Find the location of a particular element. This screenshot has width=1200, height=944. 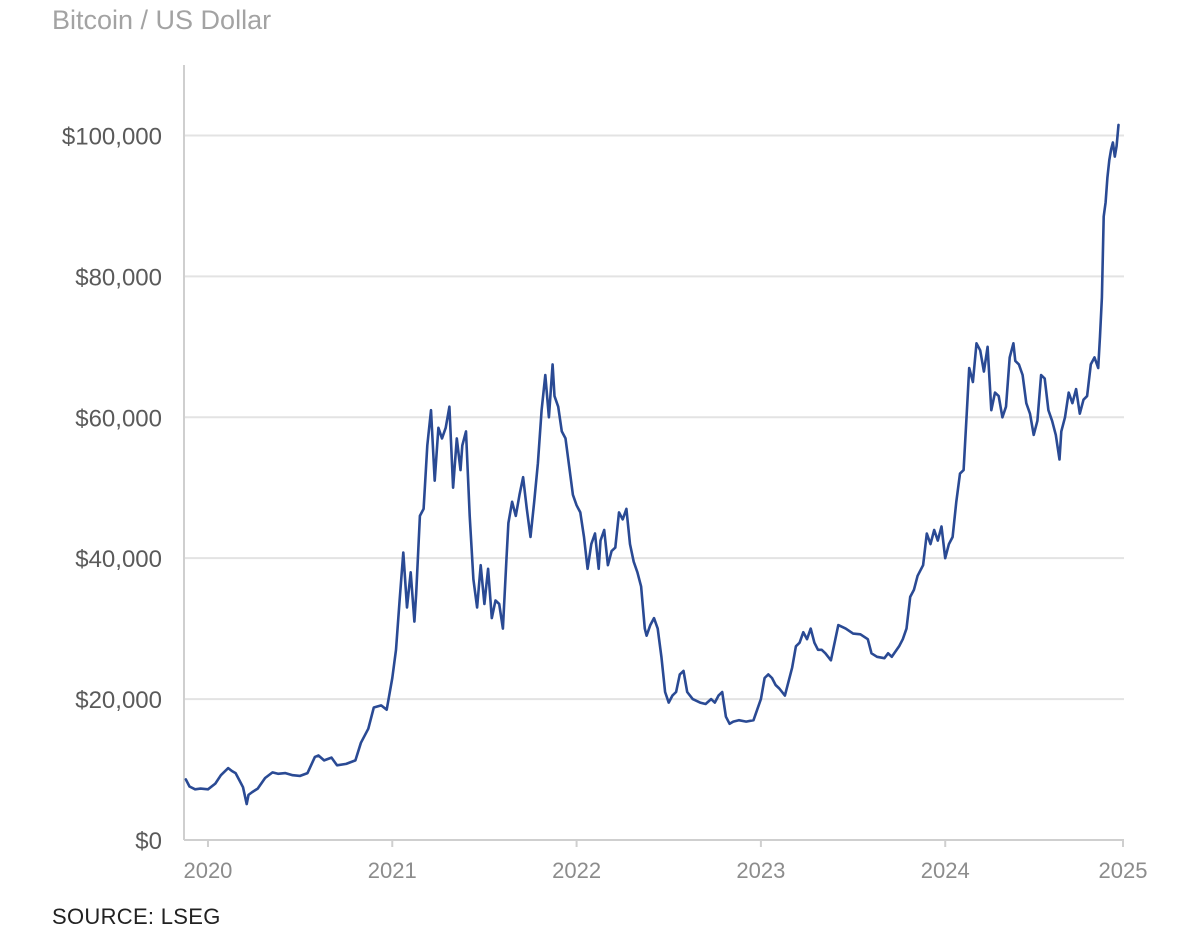

x-tick-labels: 2020 2021 2022 2023 2024 2025 is located at coordinates (665, 861).